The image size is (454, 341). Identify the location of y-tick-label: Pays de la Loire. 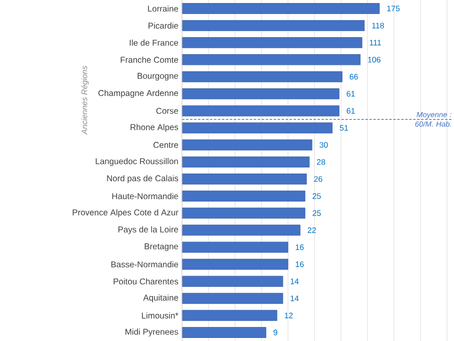
(148, 230).